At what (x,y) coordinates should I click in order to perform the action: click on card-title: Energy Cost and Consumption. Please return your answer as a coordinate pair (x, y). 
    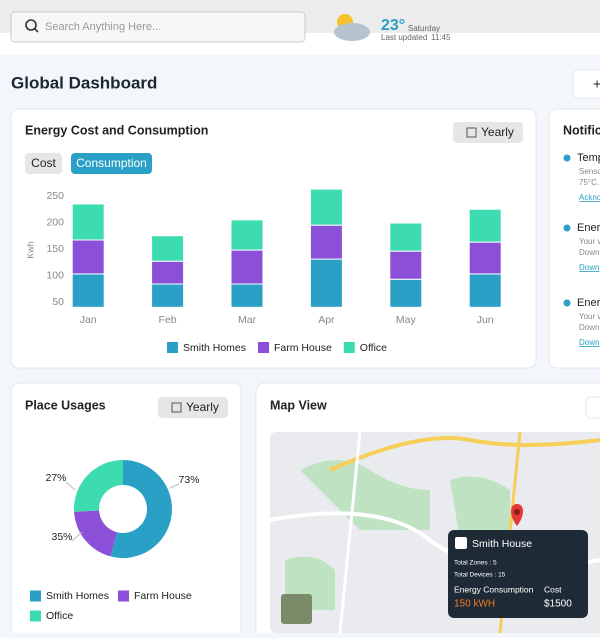
    Looking at the image, I should click on (116, 130).